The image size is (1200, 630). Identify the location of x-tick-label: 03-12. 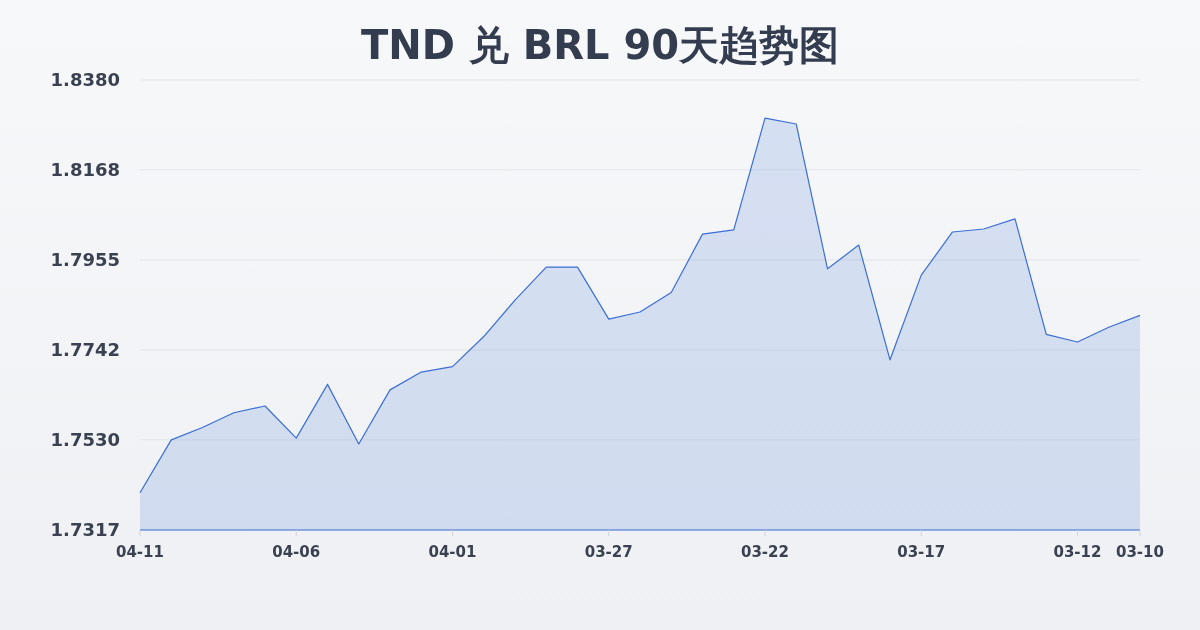
(1077, 551).